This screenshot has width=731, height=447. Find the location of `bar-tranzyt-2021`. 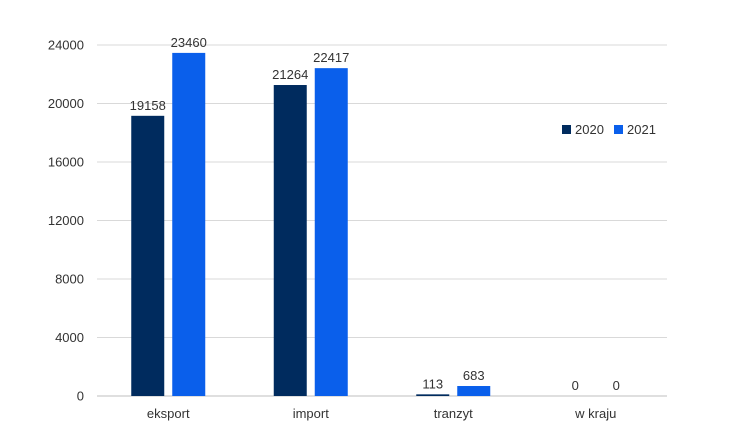

bar-tranzyt-2021 is located at coordinates (474, 391).